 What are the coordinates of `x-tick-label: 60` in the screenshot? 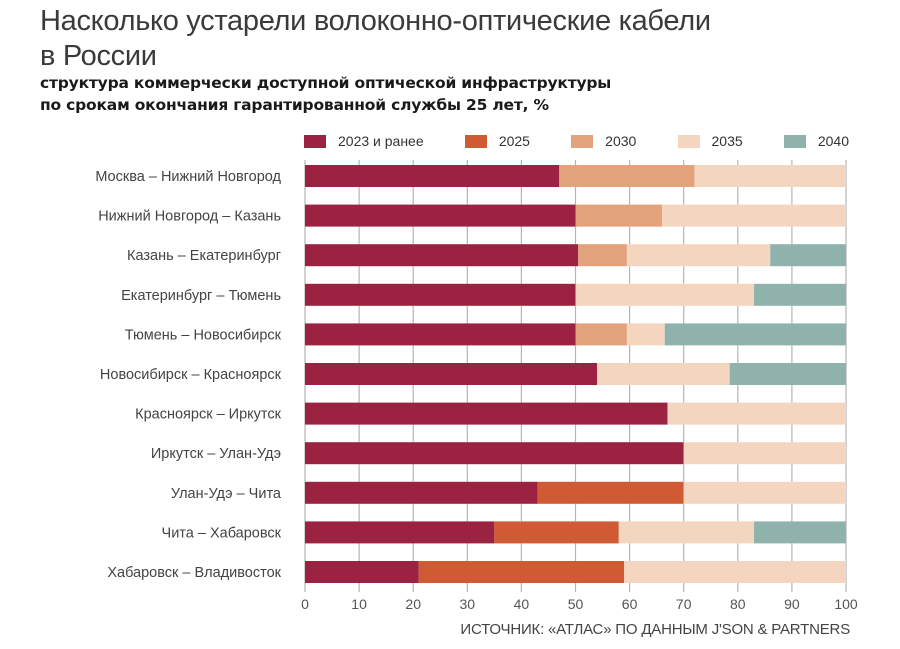 It's located at (630, 604).